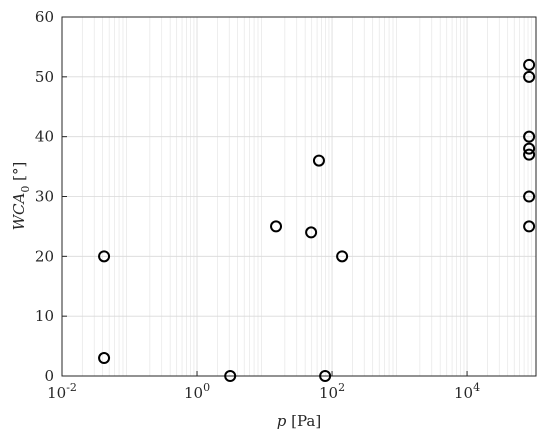 The height and width of the screenshot is (446, 550). I want to click on x-label-var: p, so click(282, 421).